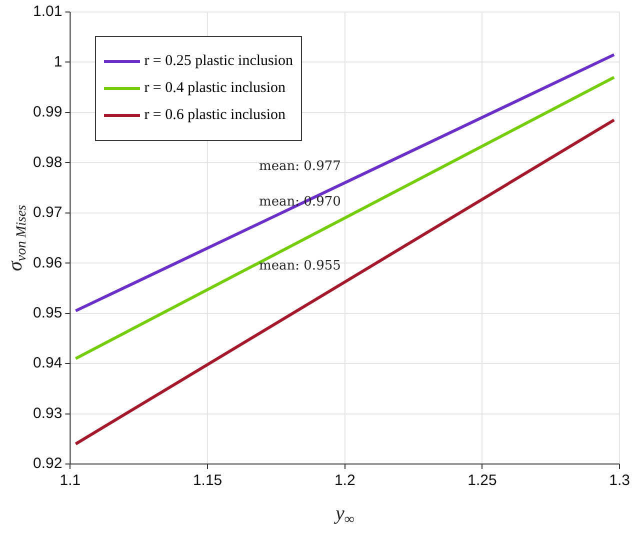 The image size is (633, 533). Describe the element at coordinates (619, 481) in the screenshot. I see `x-tick-label: 1.3` at that location.